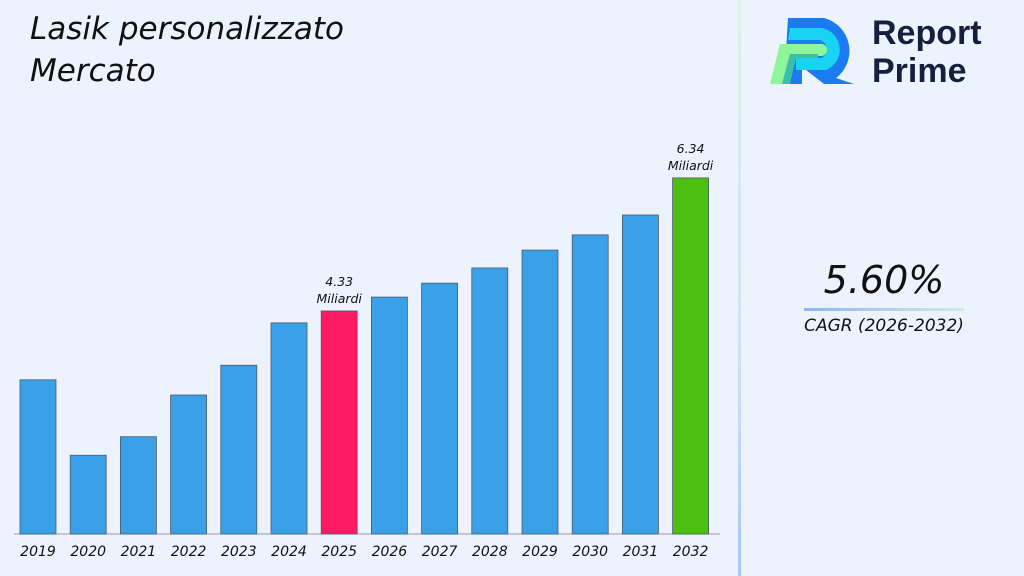 The width and height of the screenshot is (1024, 576). I want to click on x-tick-label: 2019, so click(38, 552).